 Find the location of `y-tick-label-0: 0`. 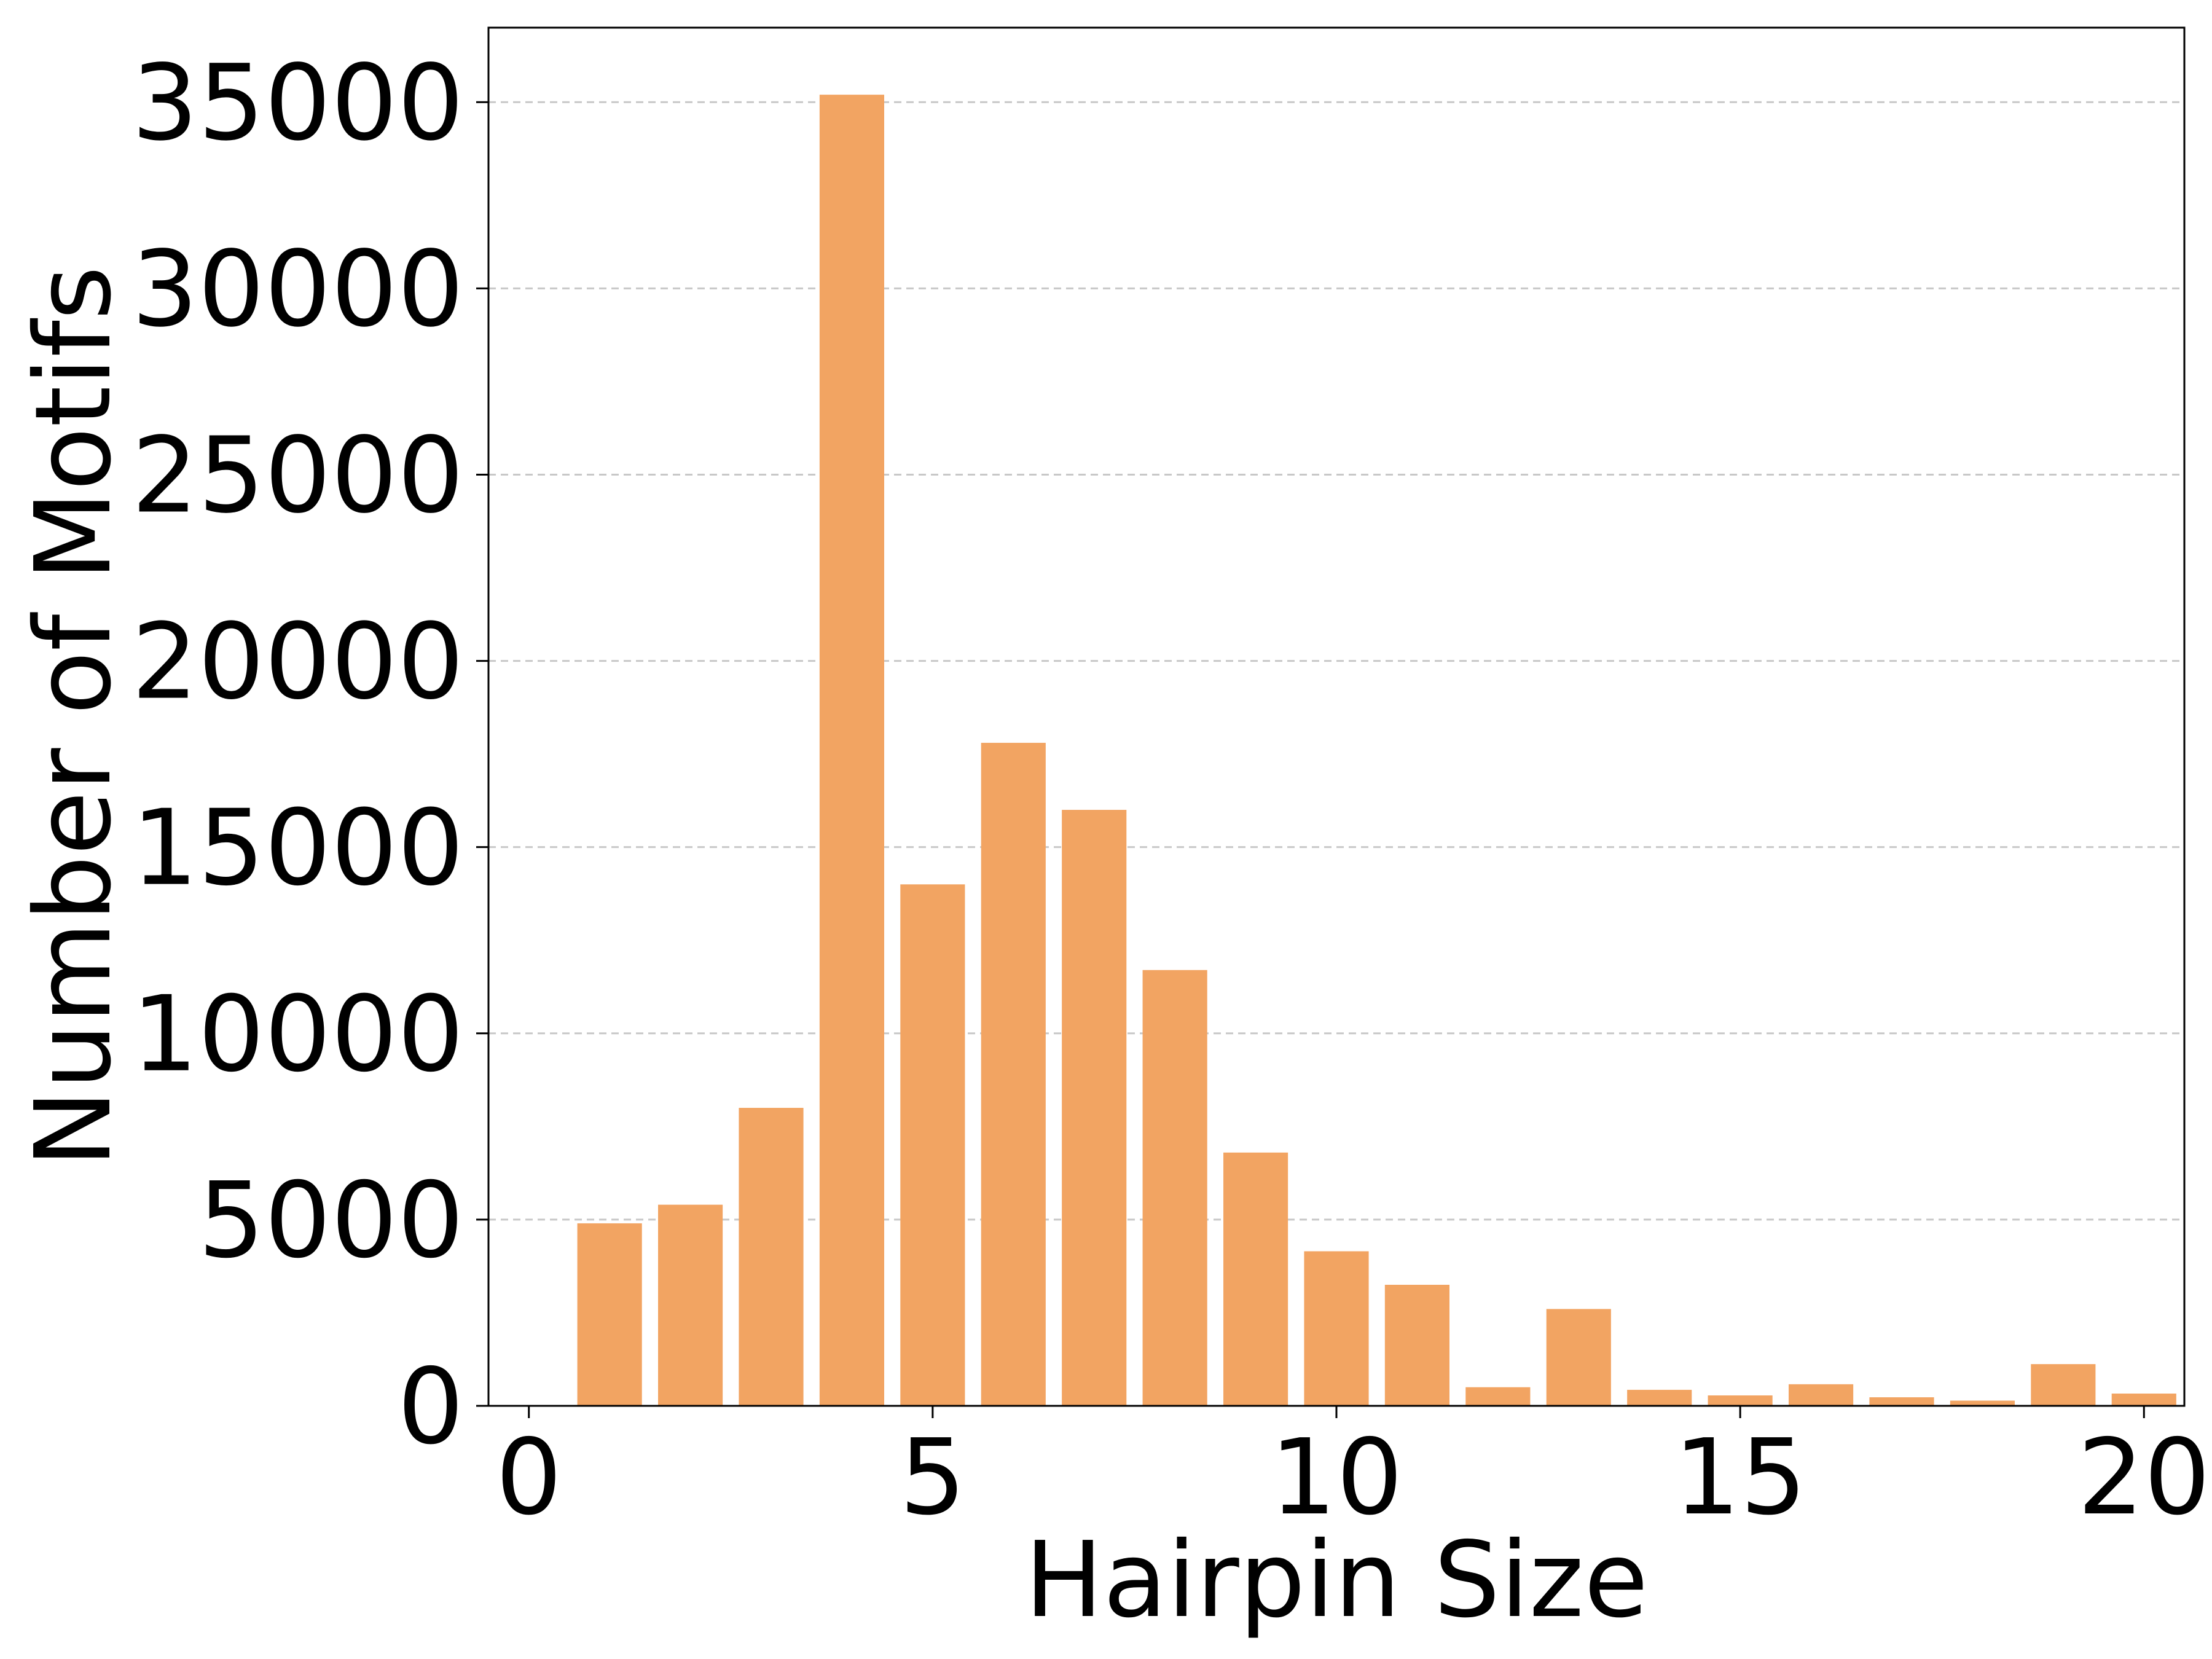

y-tick-label-0: 0 is located at coordinates (431, 1407).